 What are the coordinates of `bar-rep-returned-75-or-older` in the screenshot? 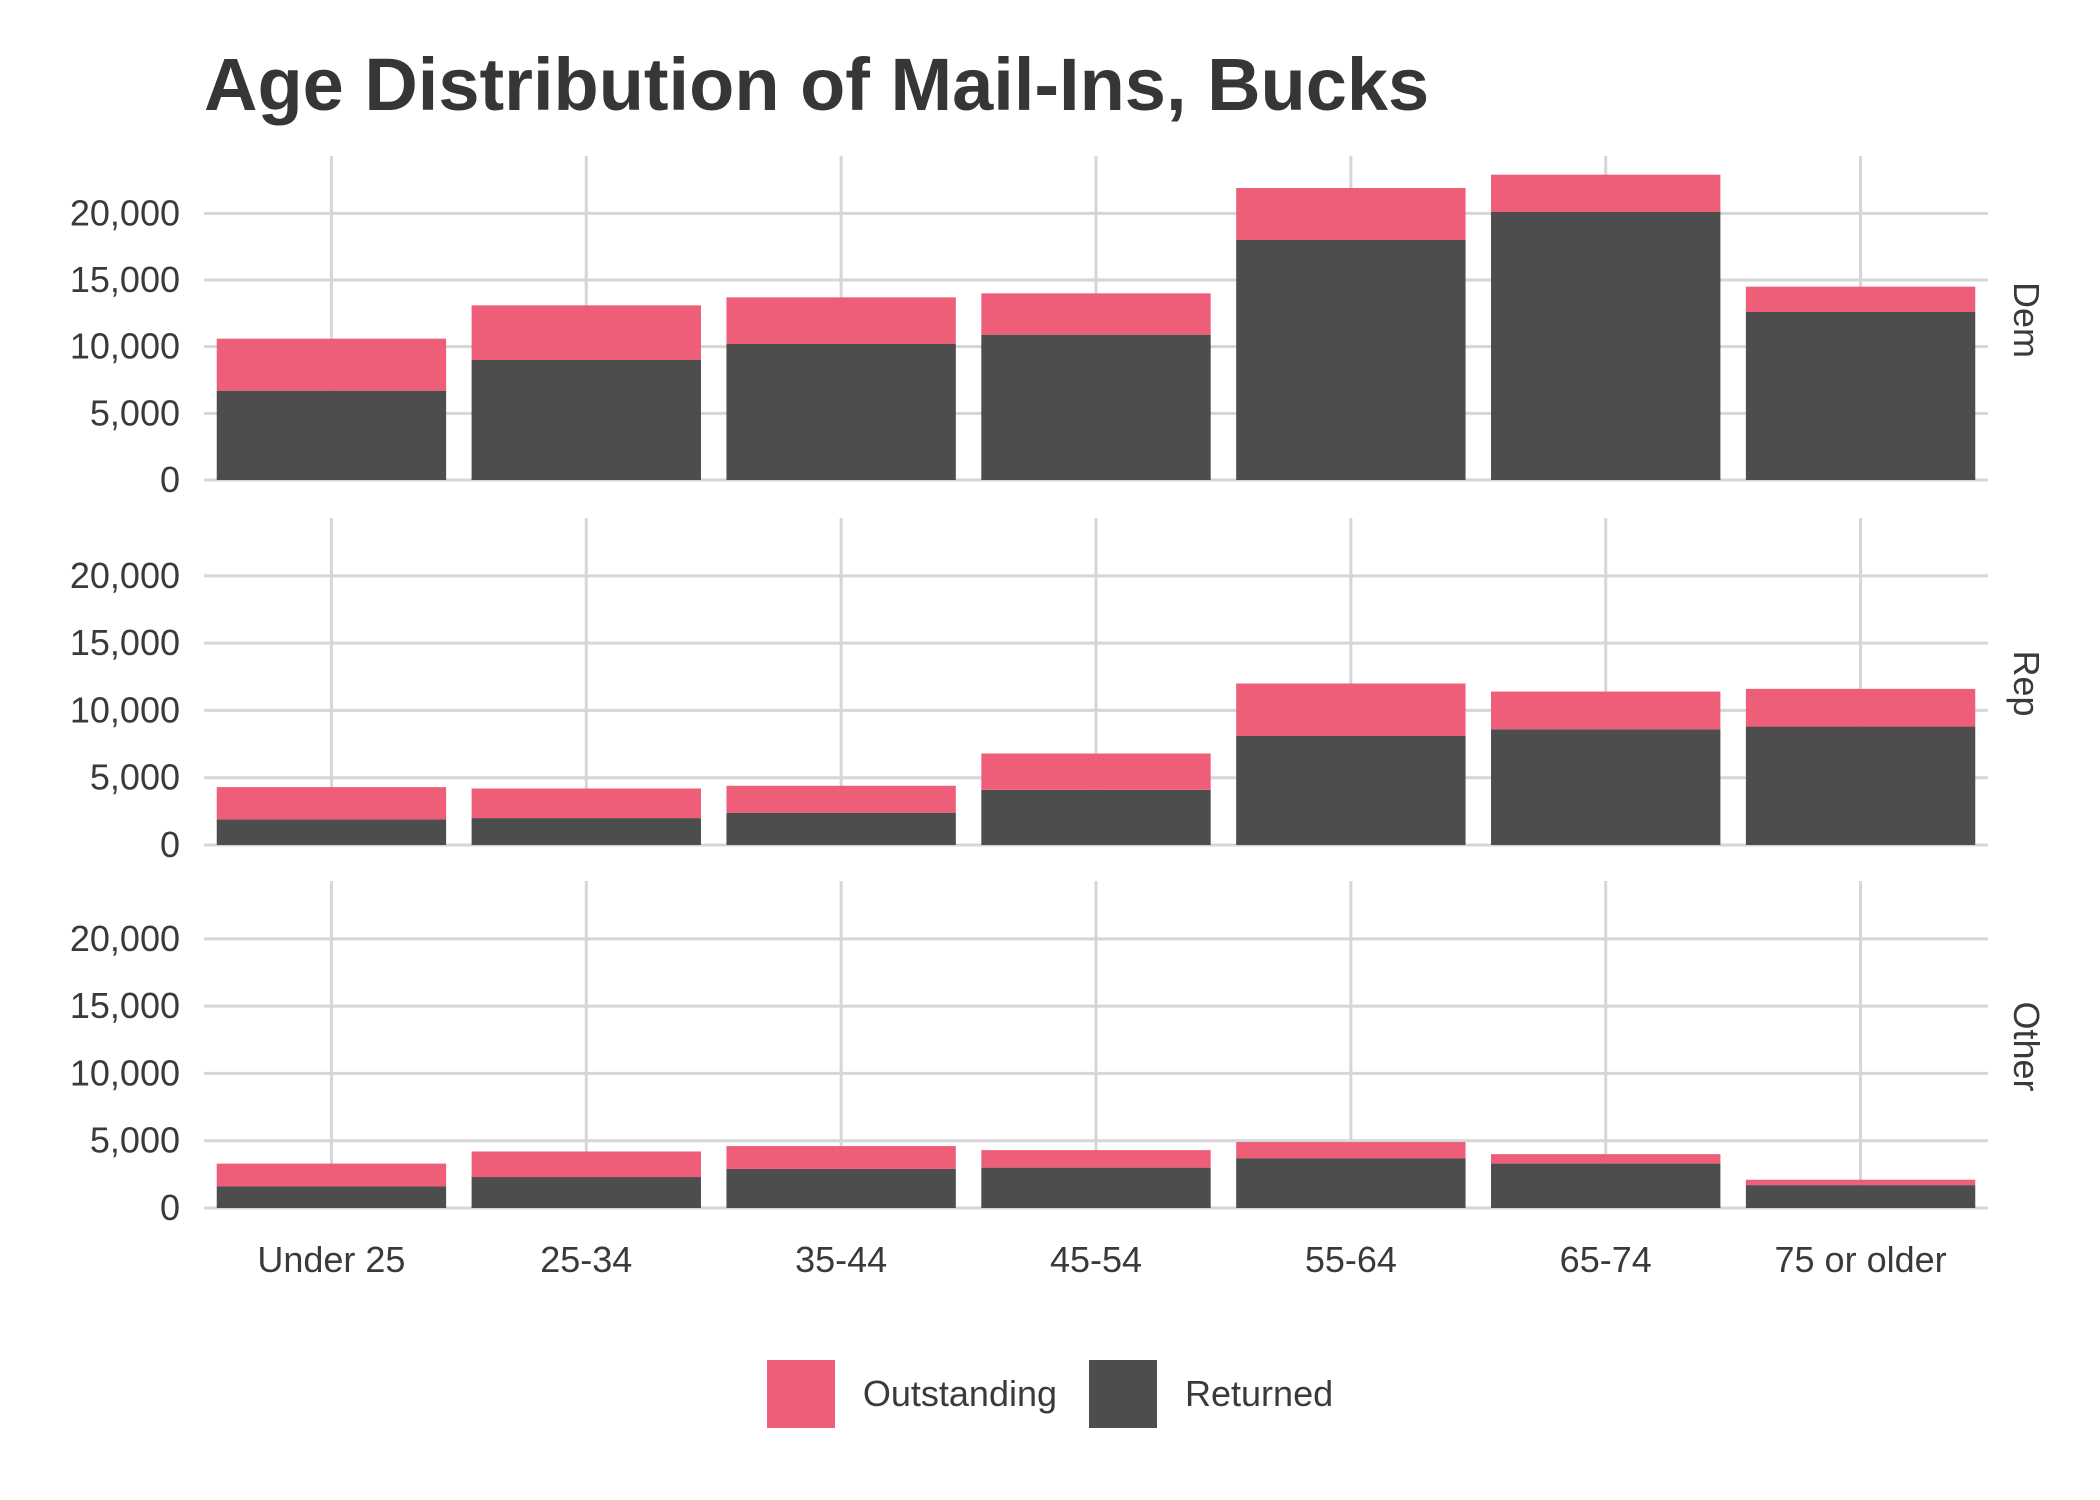 It's located at (1860, 785).